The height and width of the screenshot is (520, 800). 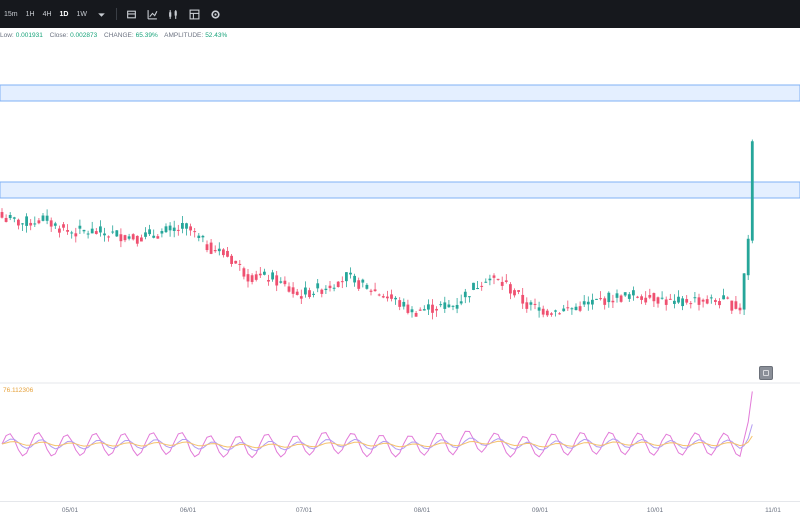 What do you see at coordinates (215, 14) in the screenshot?
I see `settings-icon` at bounding box center [215, 14].